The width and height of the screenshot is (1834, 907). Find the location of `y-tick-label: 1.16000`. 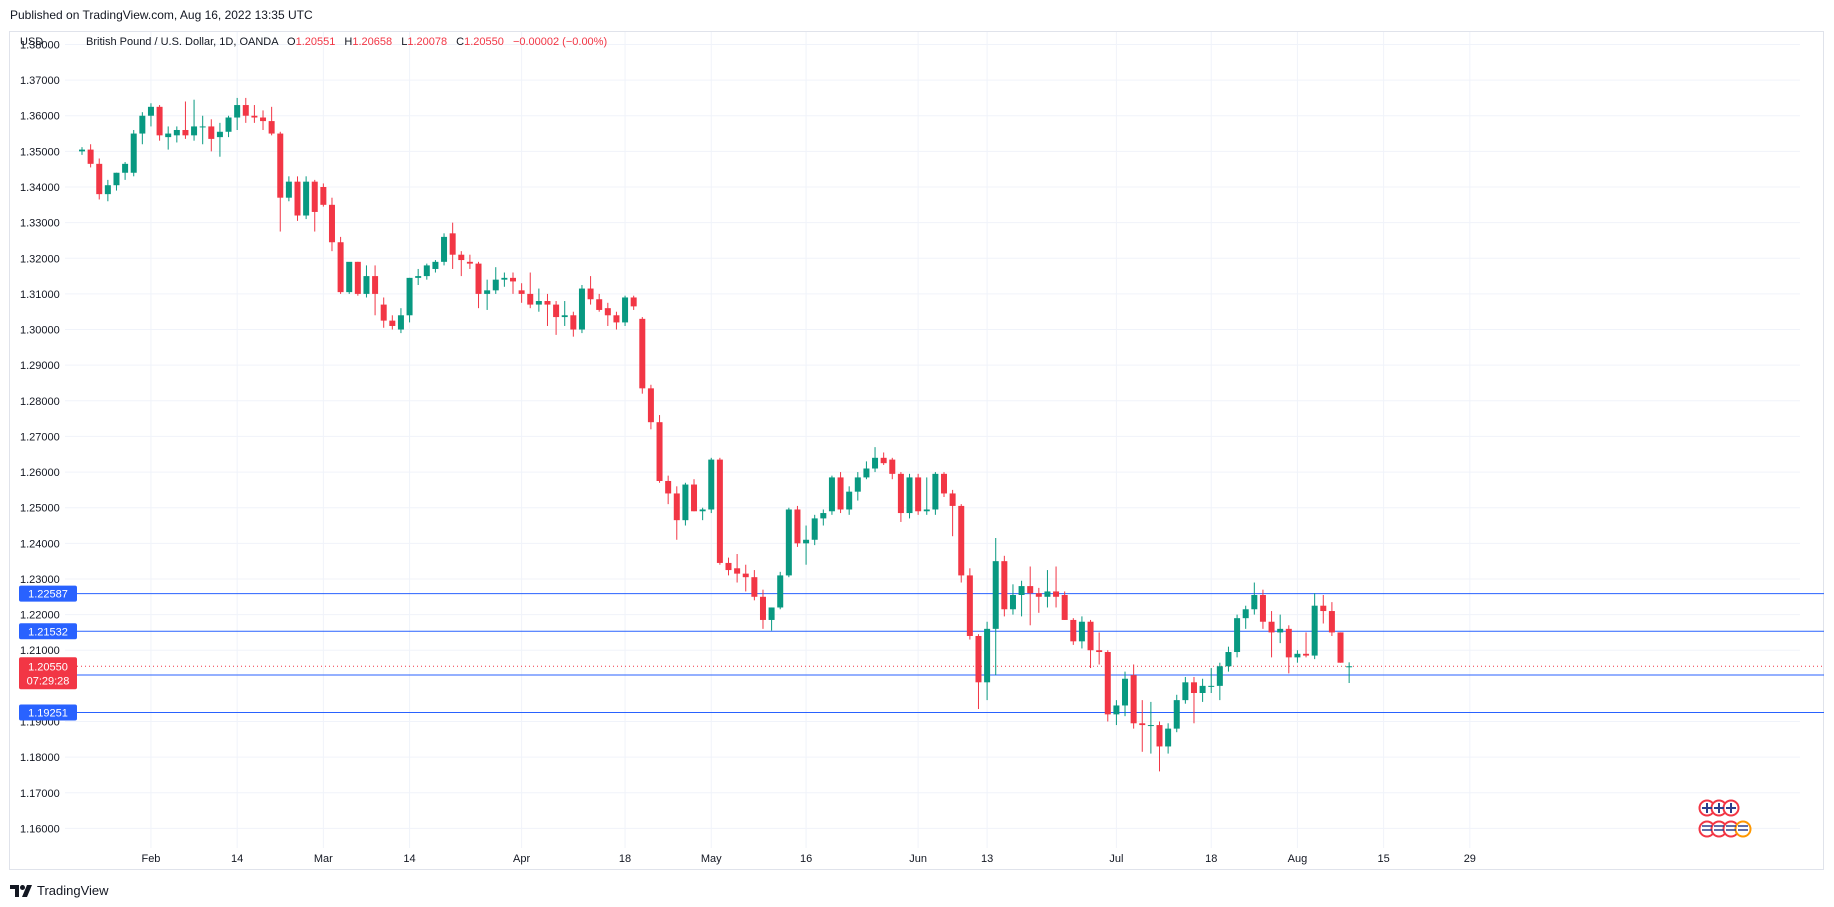

y-tick-label: 1.16000 is located at coordinates (40, 829).